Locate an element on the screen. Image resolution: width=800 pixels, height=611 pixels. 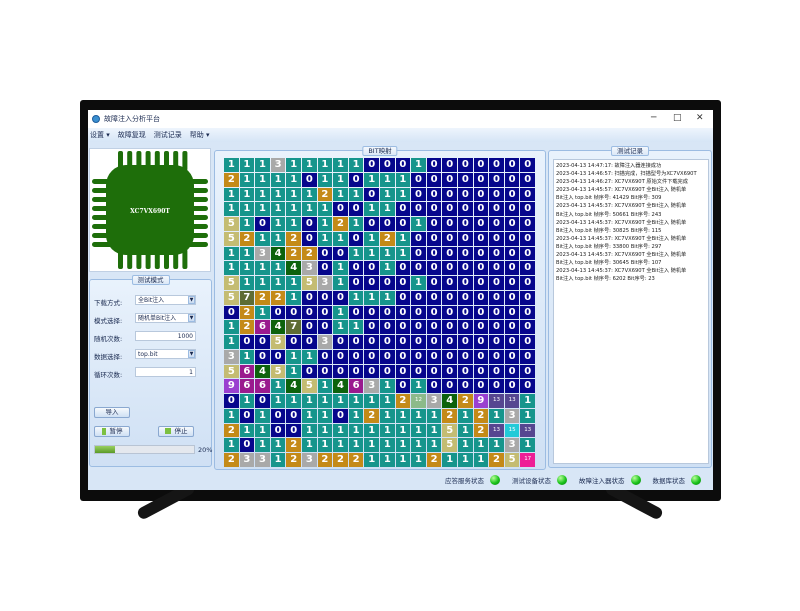
menu-help: 帮助 ▾ is located at coordinates (199, 135).